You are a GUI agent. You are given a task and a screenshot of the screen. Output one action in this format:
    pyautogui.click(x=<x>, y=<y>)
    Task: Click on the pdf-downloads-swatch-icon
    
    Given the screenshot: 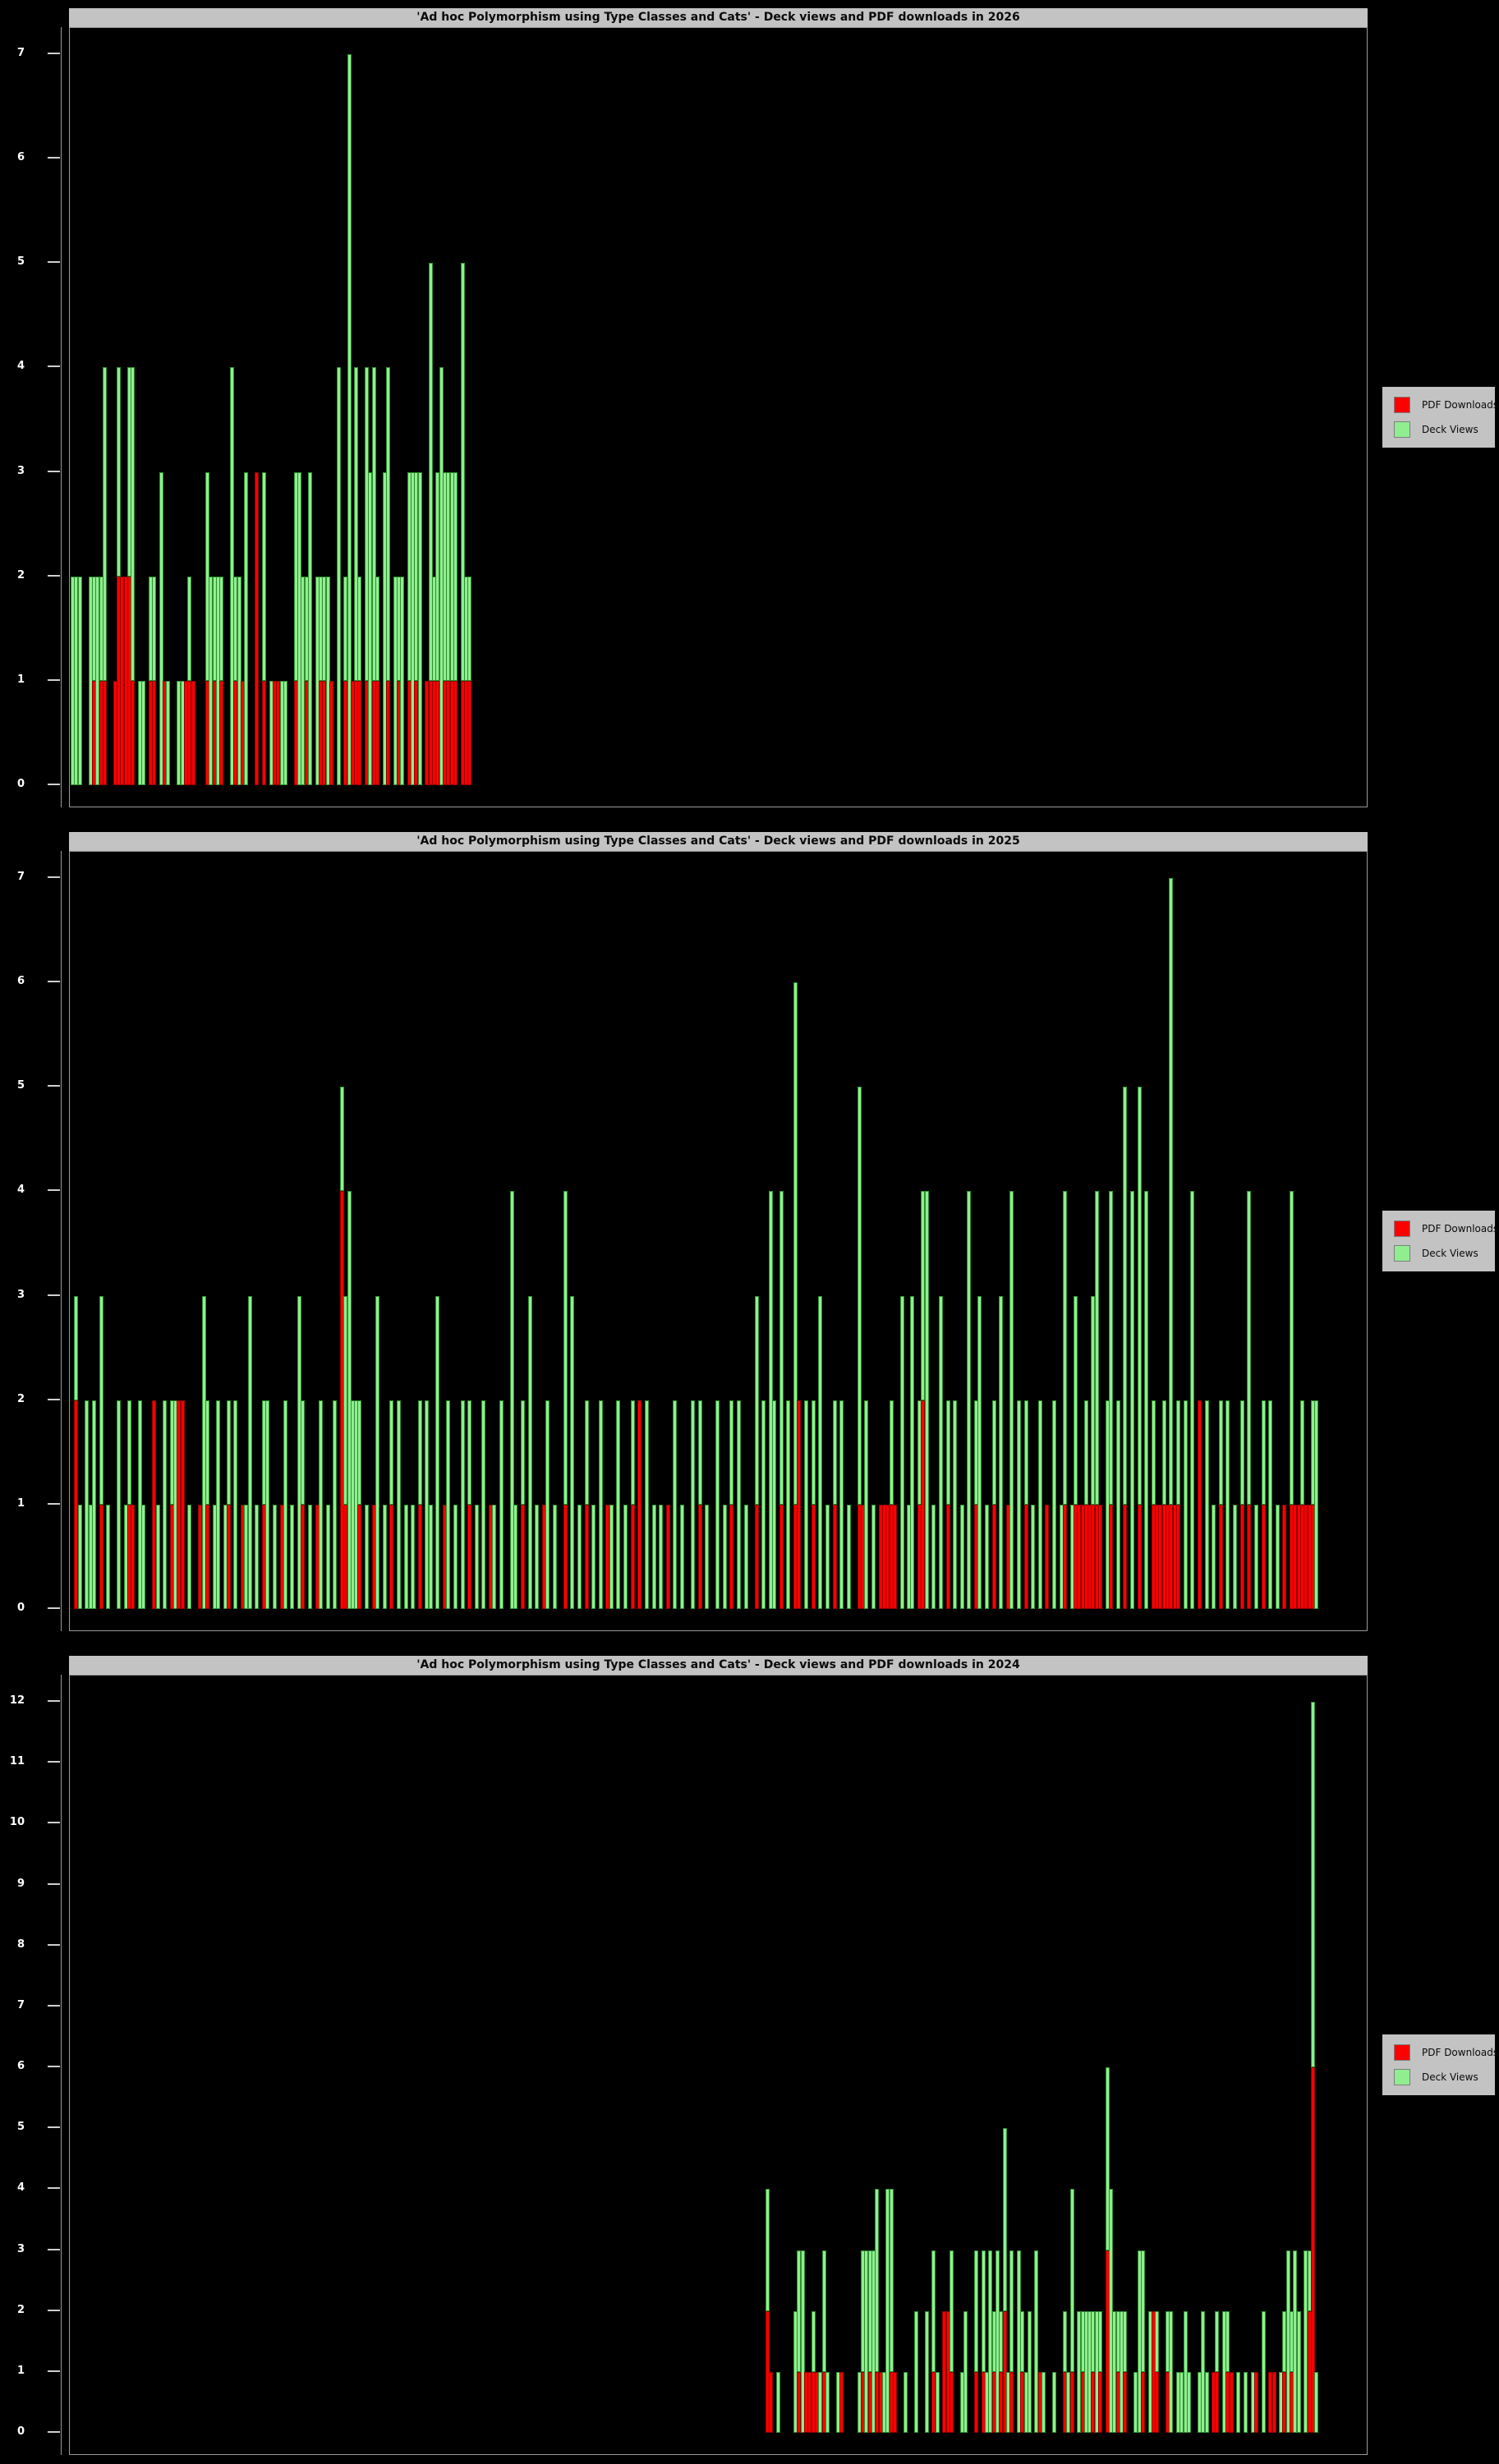 What is the action you would take?
    pyautogui.click(x=1402, y=1229)
    